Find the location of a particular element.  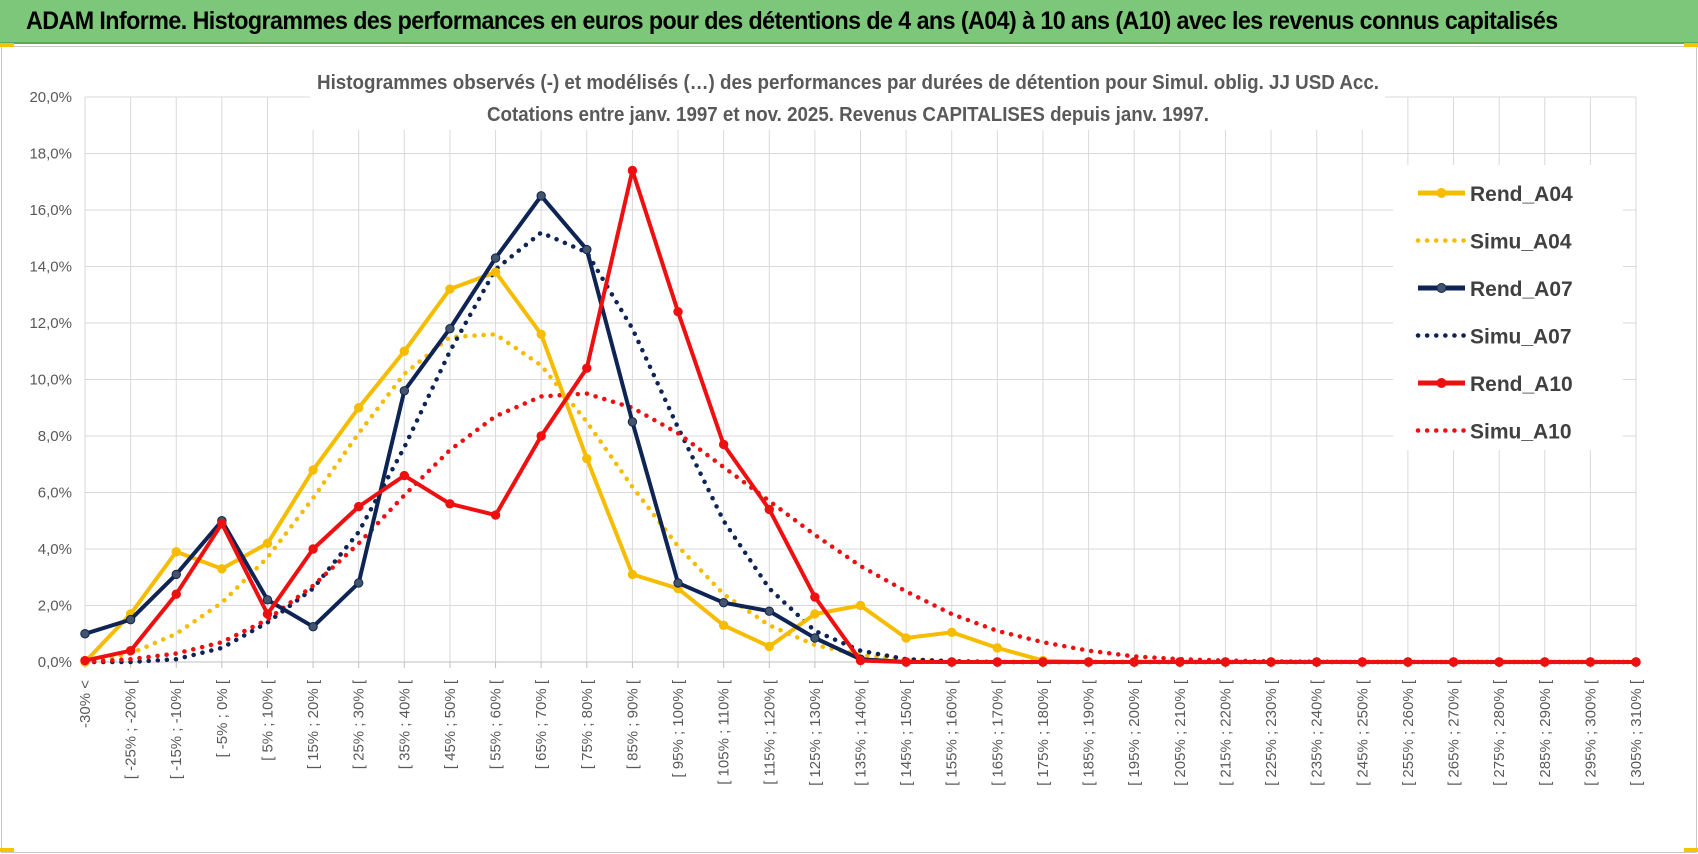

y-tick-label: 16,0% is located at coordinates (50, 210).